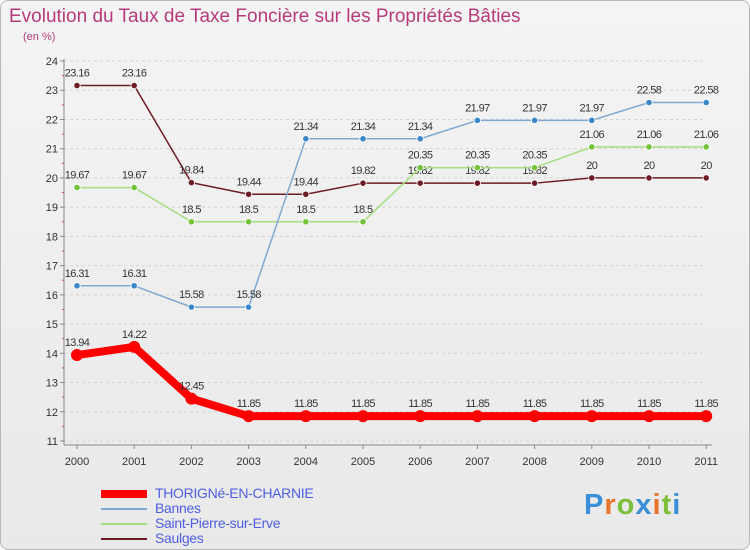 The height and width of the screenshot is (550, 750). Describe the element at coordinates (218, 523) in the screenshot. I see `legend-label: Saint-Pierre-sur-Erve` at that location.